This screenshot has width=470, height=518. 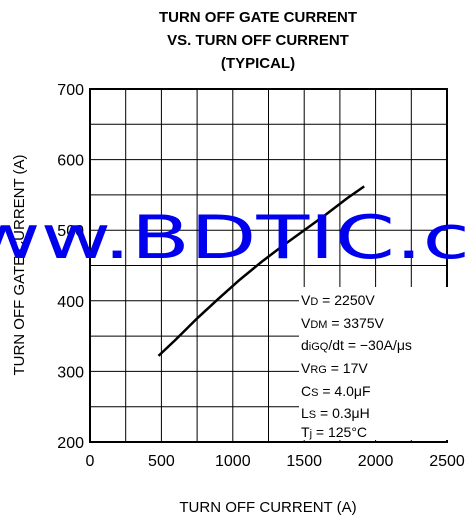 What do you see at coordinates (258, 17) in the screenshot?
I see `chart-title-line-1: TURN OFF GATE CURRENT` at bounding box center [258, 17].